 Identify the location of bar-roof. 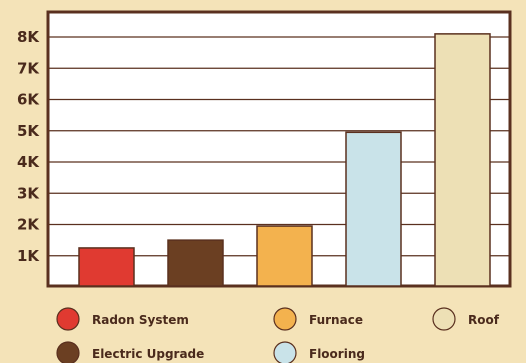
(462, 160).